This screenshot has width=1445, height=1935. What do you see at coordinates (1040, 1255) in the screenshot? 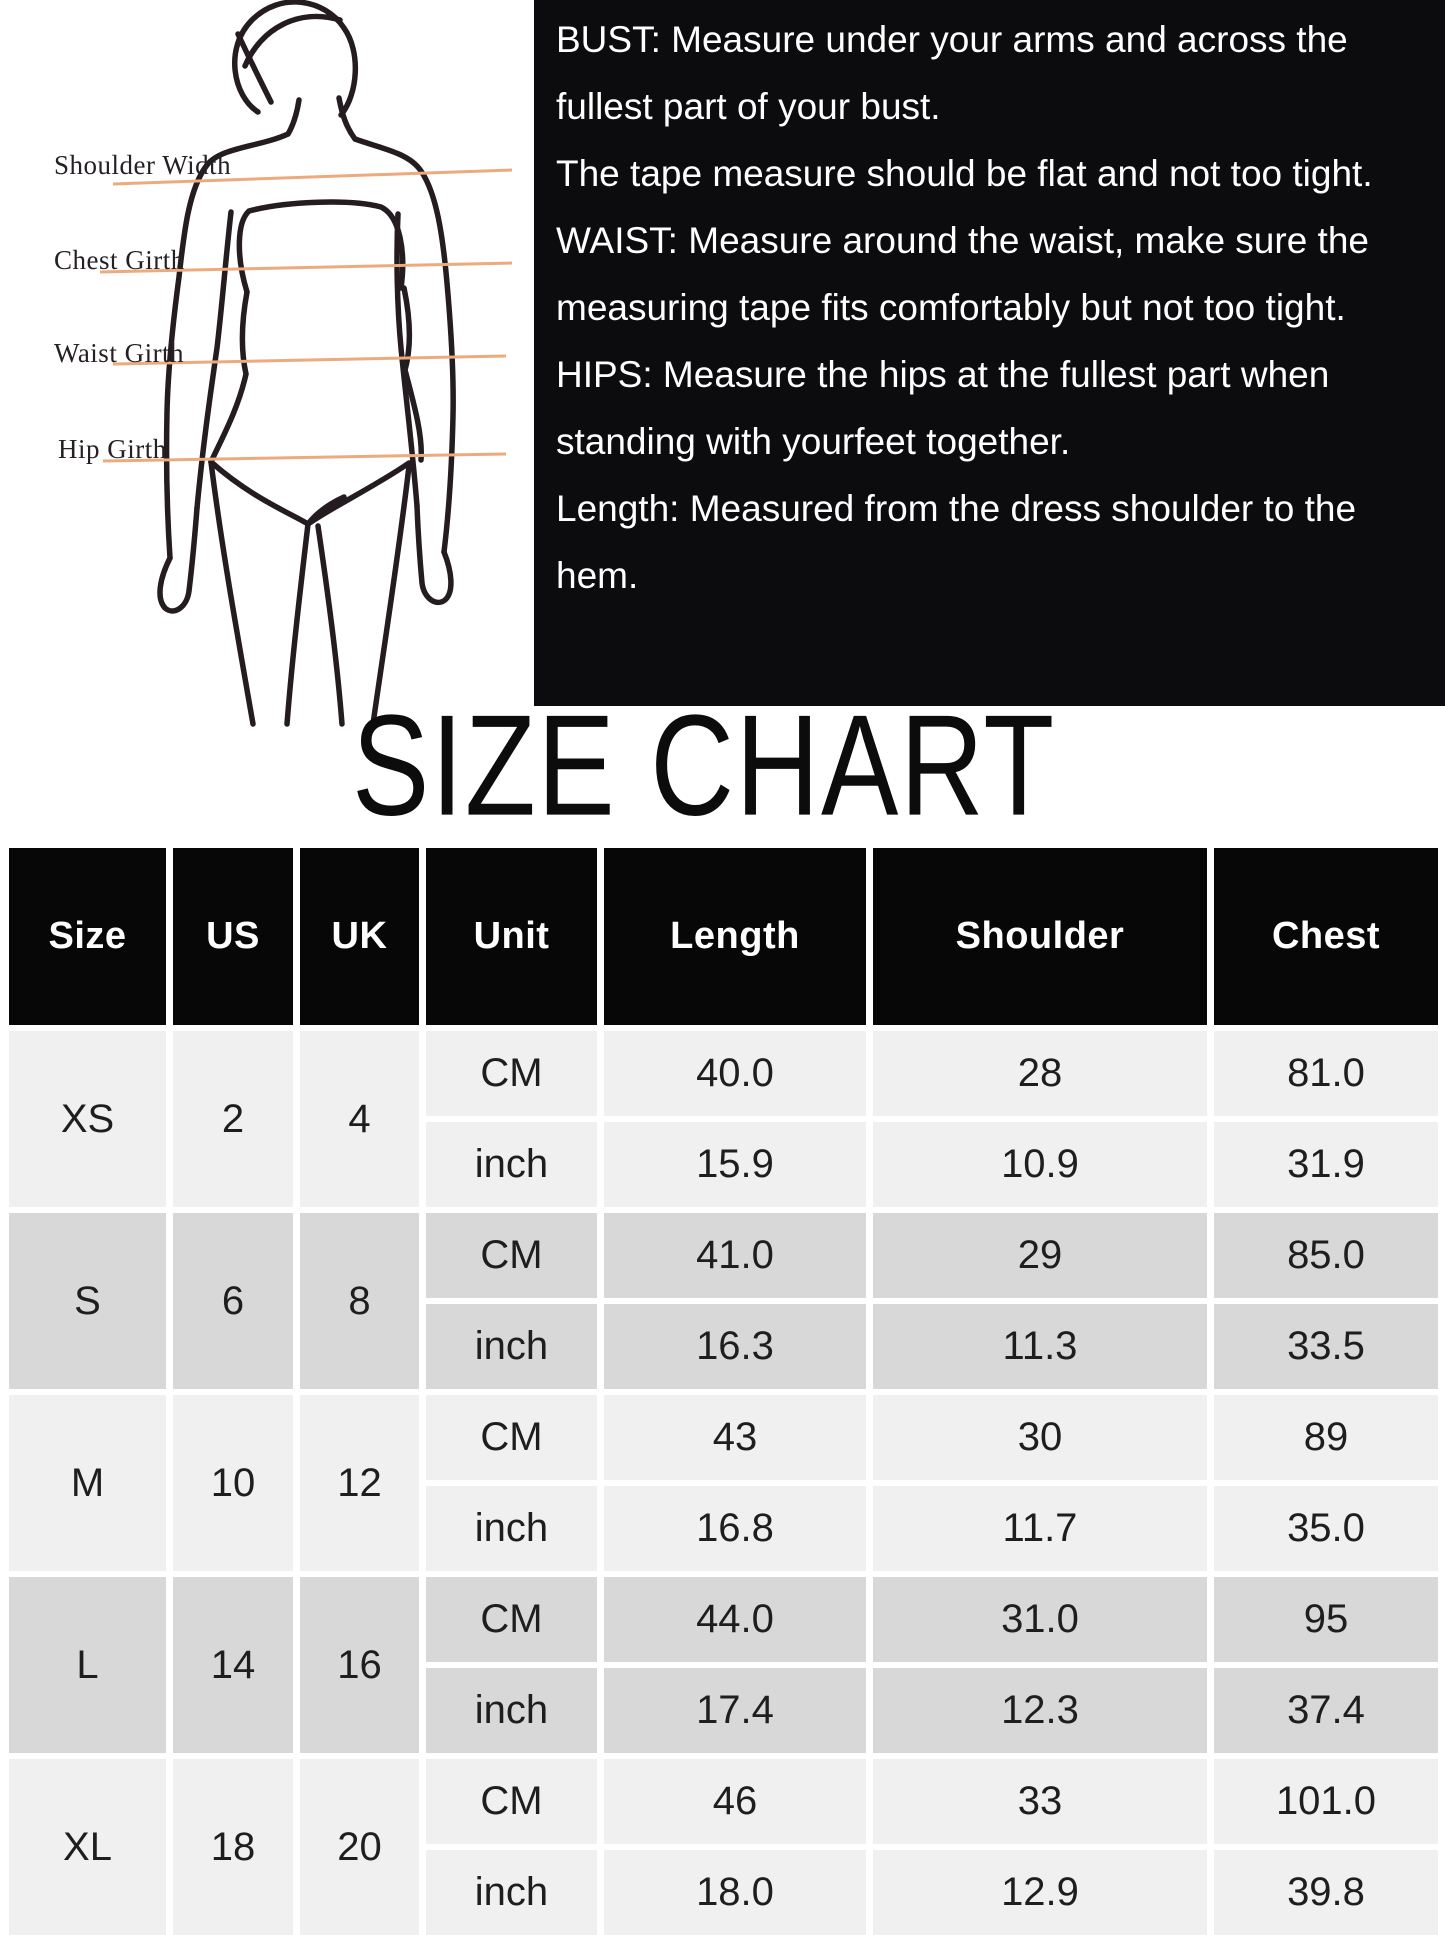
I see `s-cm-shoulder: 29` at bounding box center [1040, 1255].